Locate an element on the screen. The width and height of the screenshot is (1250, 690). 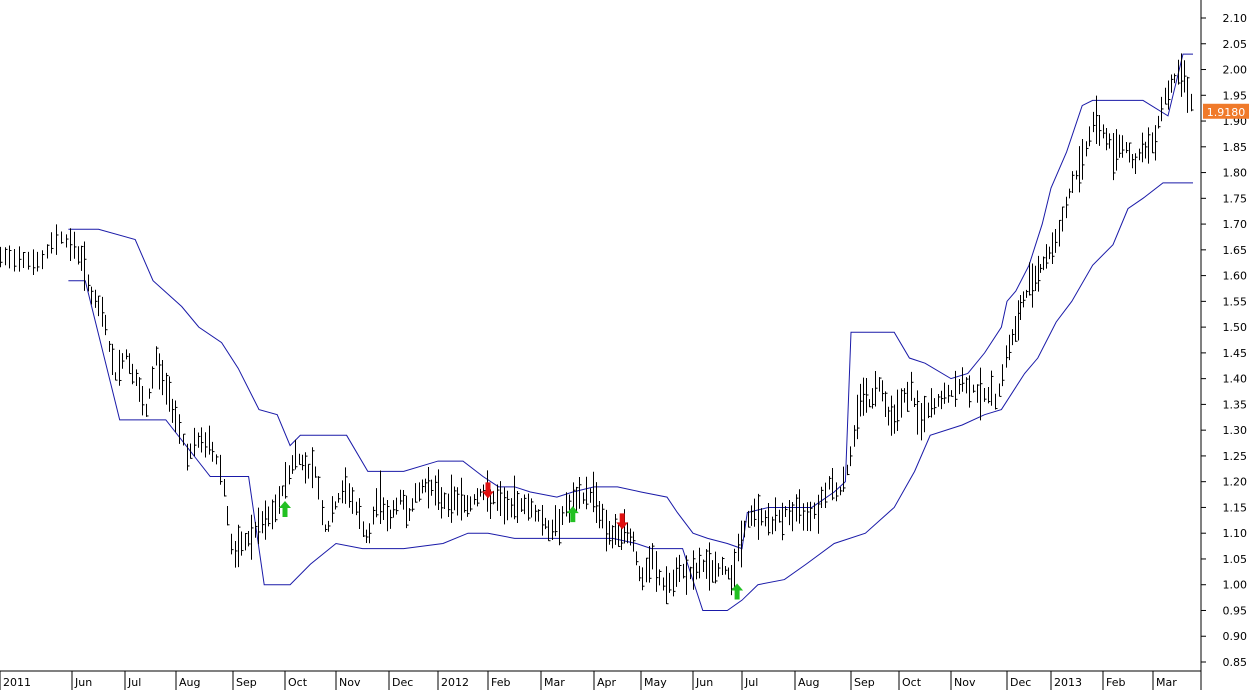
y-tick-label: 1.10 is located at coordinates (1235, 533).